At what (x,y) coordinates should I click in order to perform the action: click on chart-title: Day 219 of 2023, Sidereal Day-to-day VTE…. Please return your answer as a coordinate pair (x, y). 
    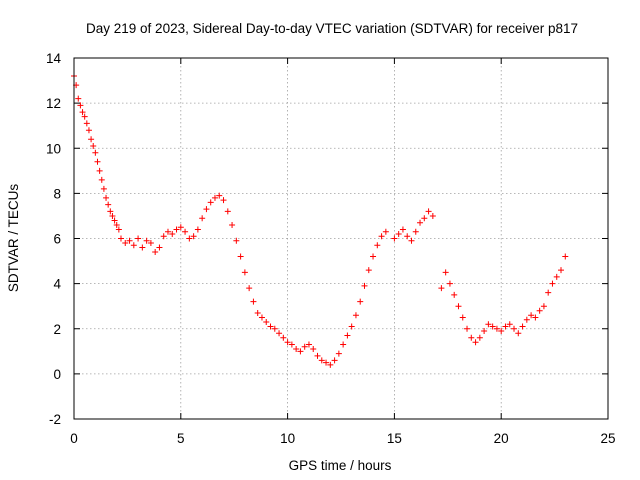
    Looking at the image, I should click on (332, 28).